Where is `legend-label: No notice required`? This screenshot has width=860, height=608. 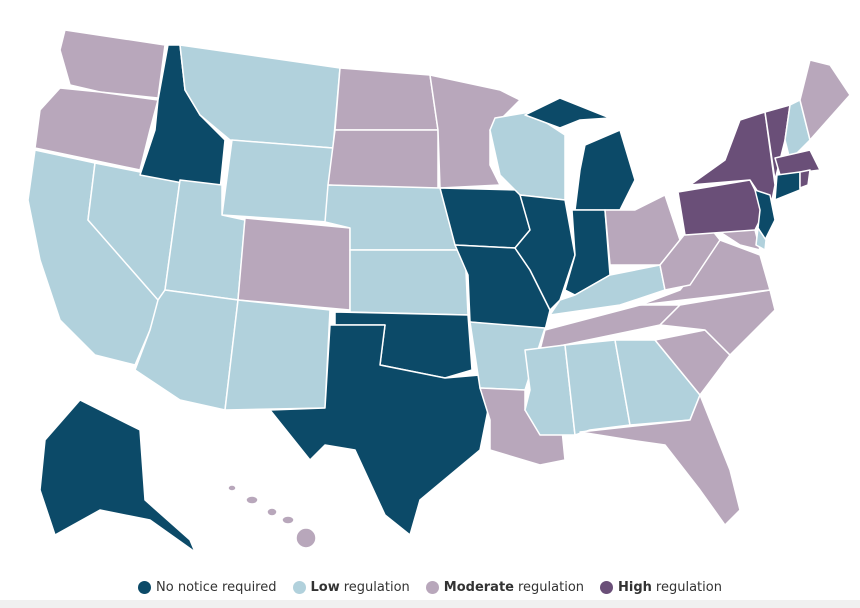
legend-label: No notice required is located at coordinates (216, 587).